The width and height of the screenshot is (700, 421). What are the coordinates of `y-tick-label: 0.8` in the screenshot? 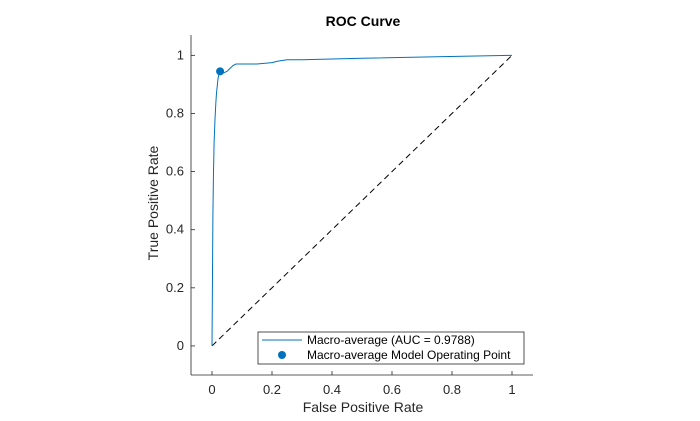 It's located at (175, 112).